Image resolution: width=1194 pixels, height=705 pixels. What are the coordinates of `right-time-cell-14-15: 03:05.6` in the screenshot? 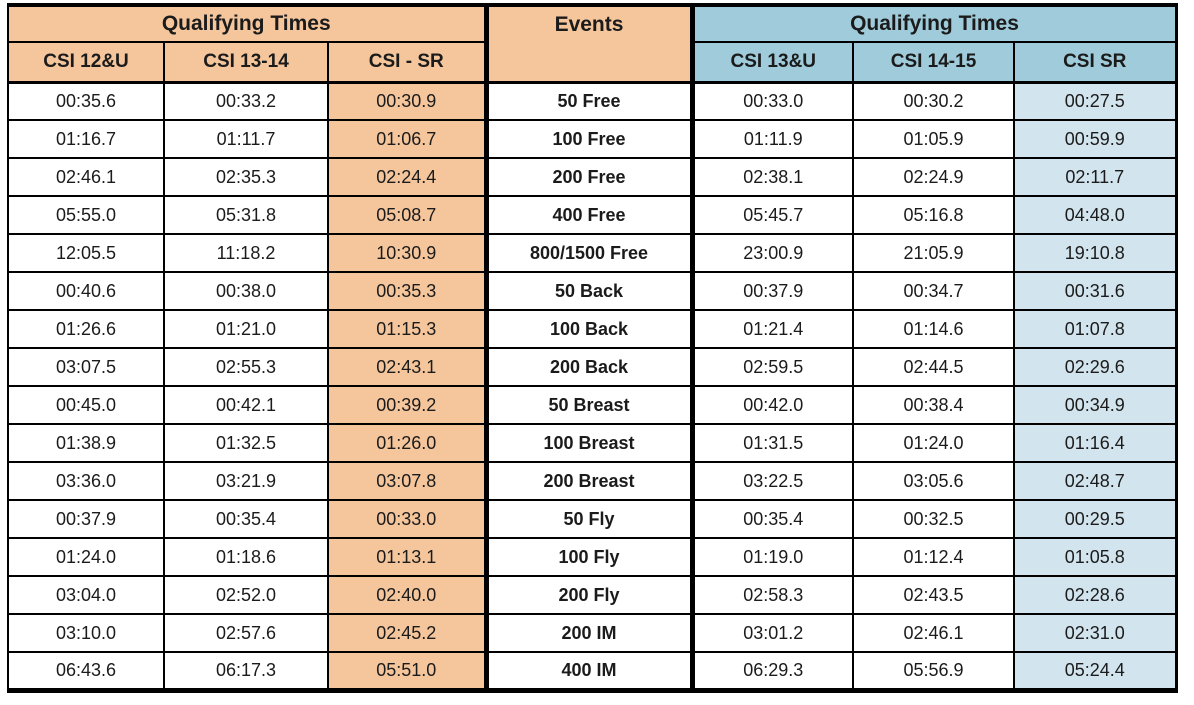 It's located at (933, 481).